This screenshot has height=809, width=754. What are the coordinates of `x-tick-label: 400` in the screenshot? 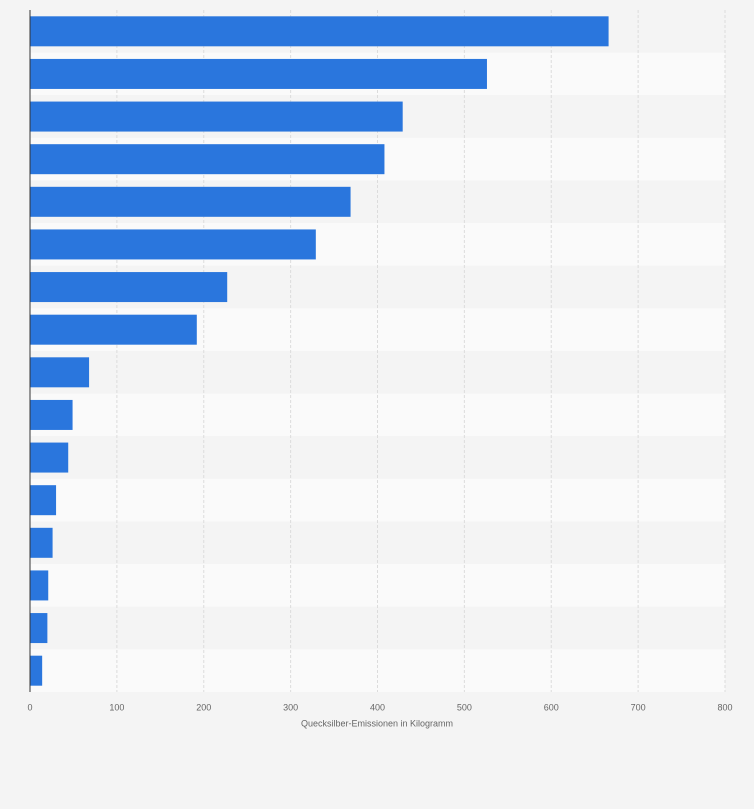 It's located at (377, 707).